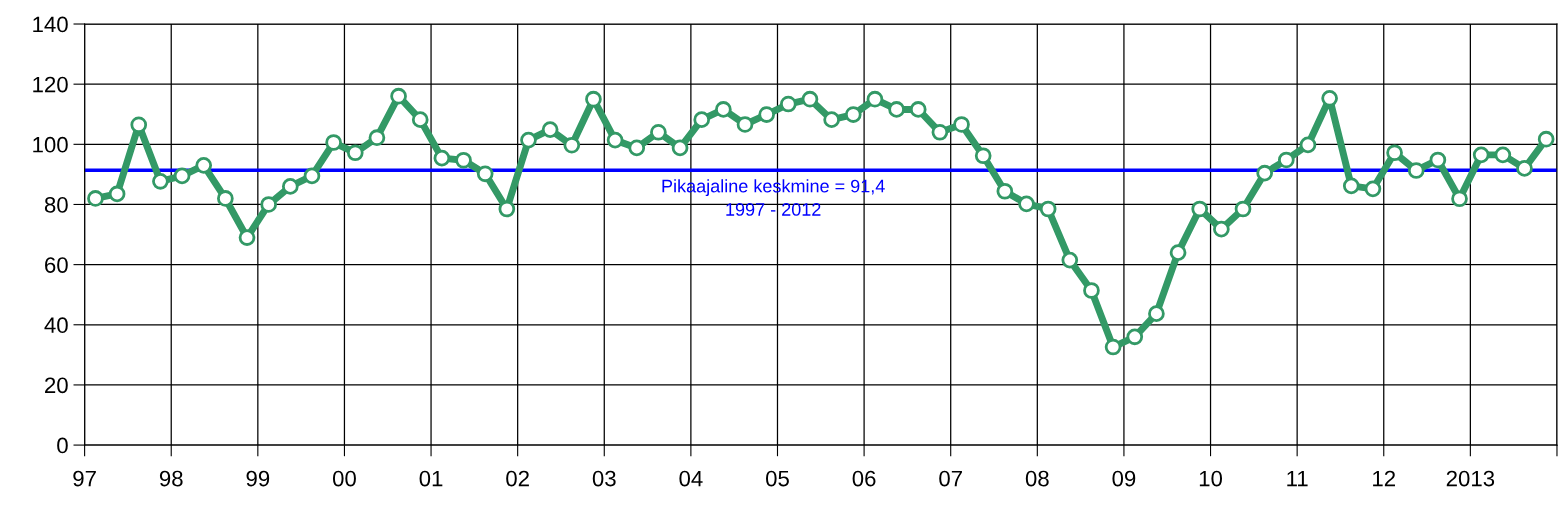 The width and height of the screenshot is (1567, 511). I want to click on x-tick-label: 12, so click(1384, 478).